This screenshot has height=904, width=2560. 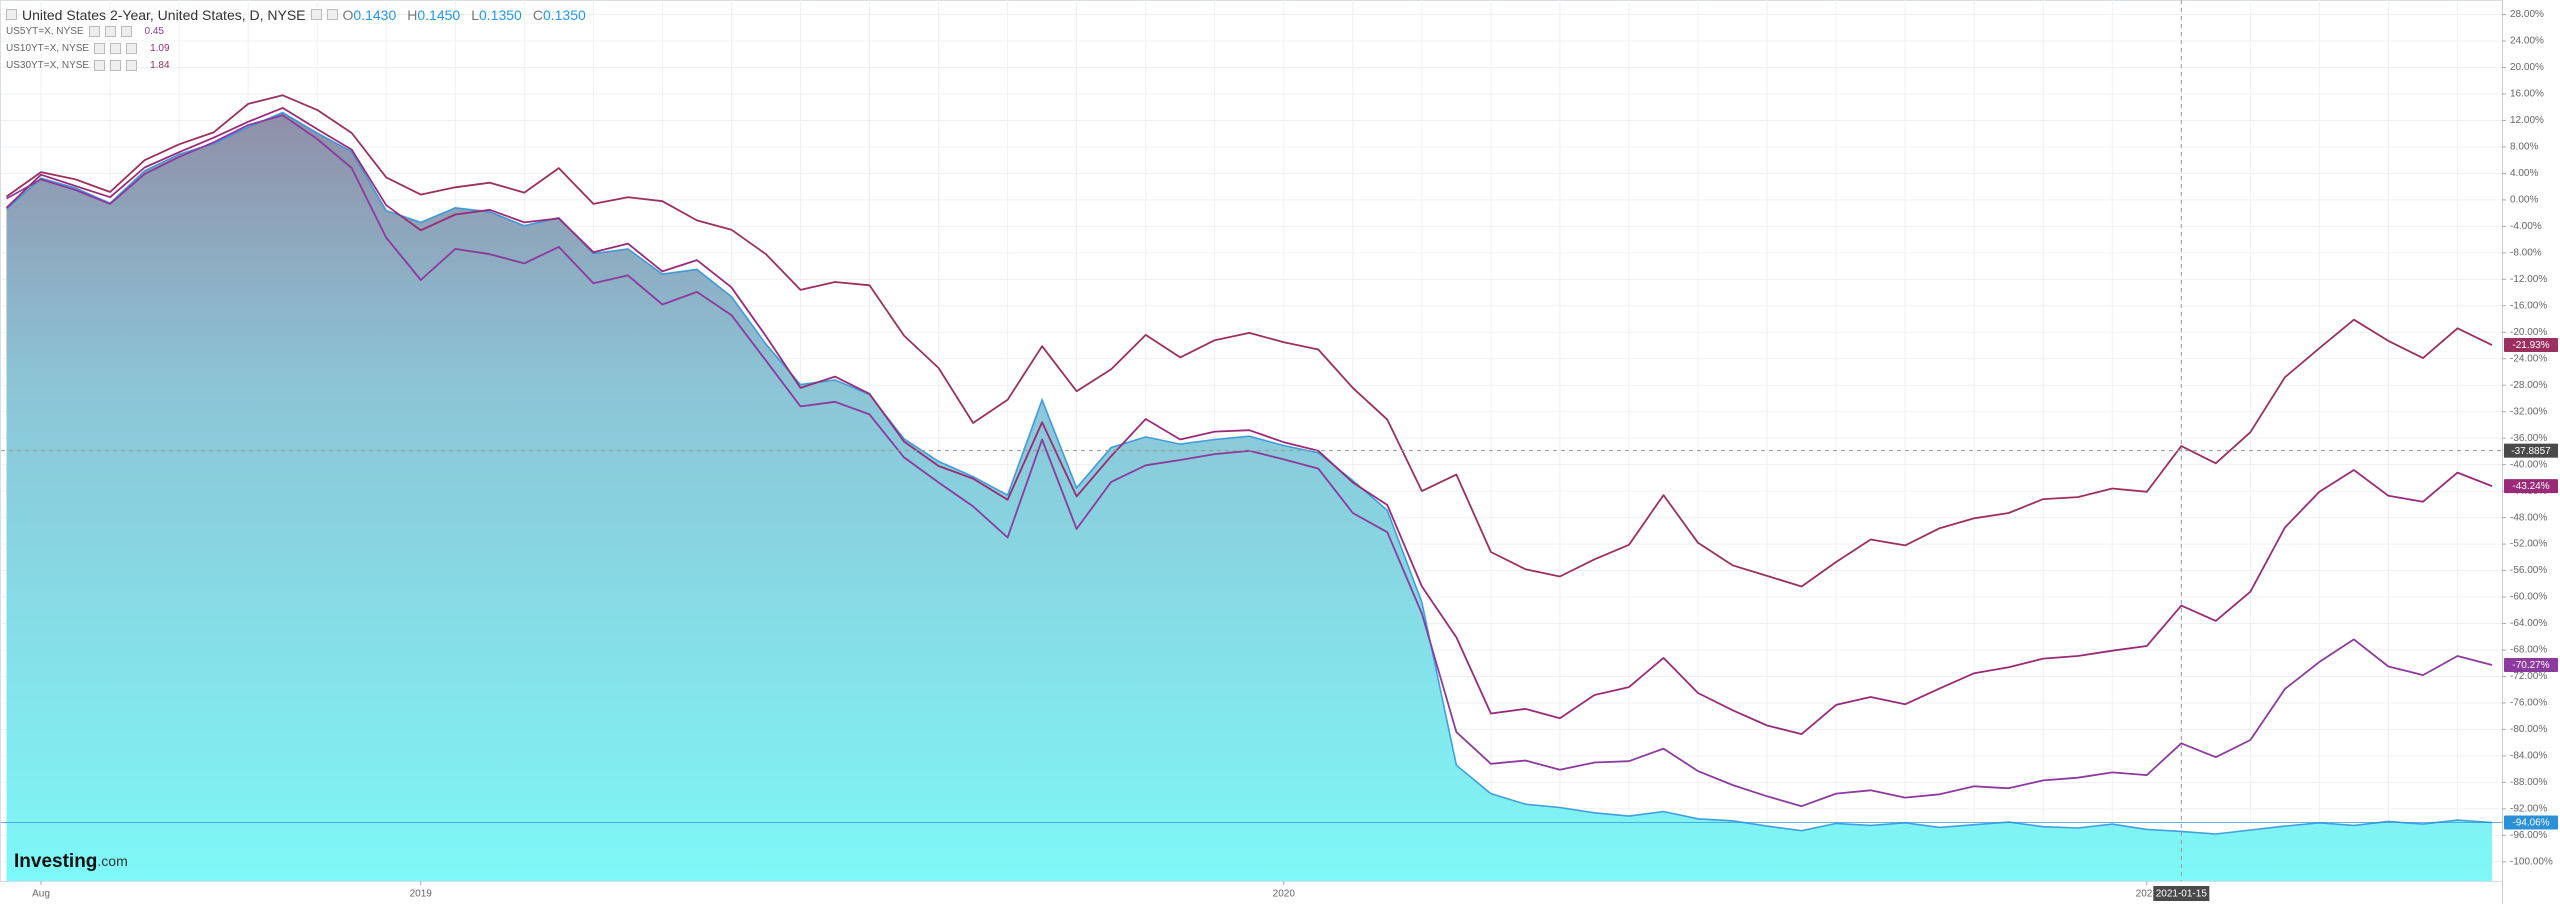 What do you see at coordinates (2528, 332) in the screenshot?
I see `y-tick-label: -20.00%` at bounding box center [2528, 332].